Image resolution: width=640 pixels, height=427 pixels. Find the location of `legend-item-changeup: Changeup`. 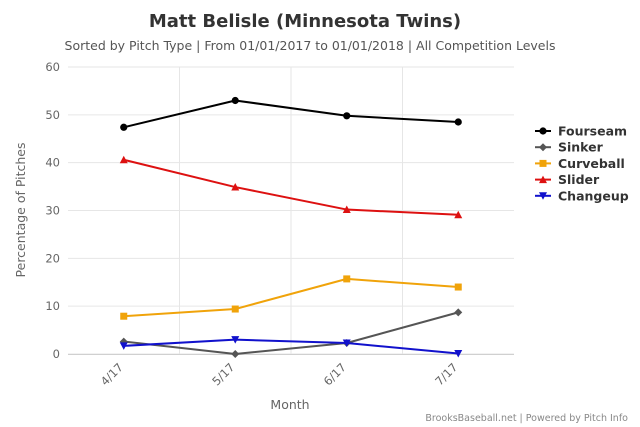

legend-item-changeup: Changeup is located at coordinates (582, 195).